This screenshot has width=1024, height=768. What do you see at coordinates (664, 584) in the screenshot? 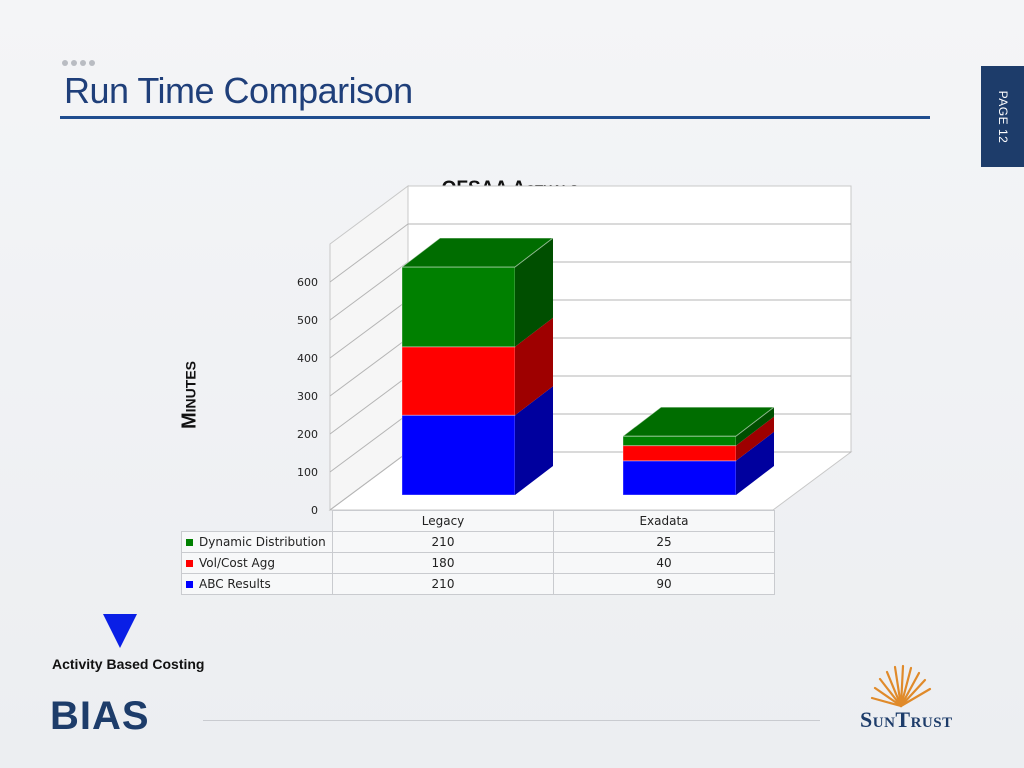
I see `data-value: 90` at bounding box center [664, 584].